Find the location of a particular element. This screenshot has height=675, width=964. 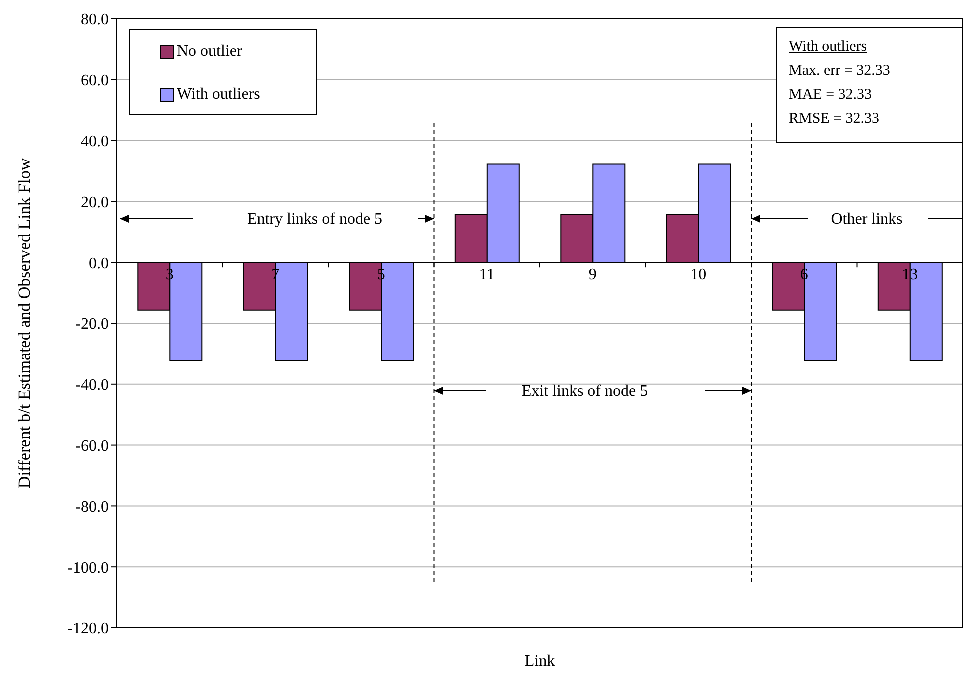

y-tick-label: 80.0 is located at coordinates (95, 20).